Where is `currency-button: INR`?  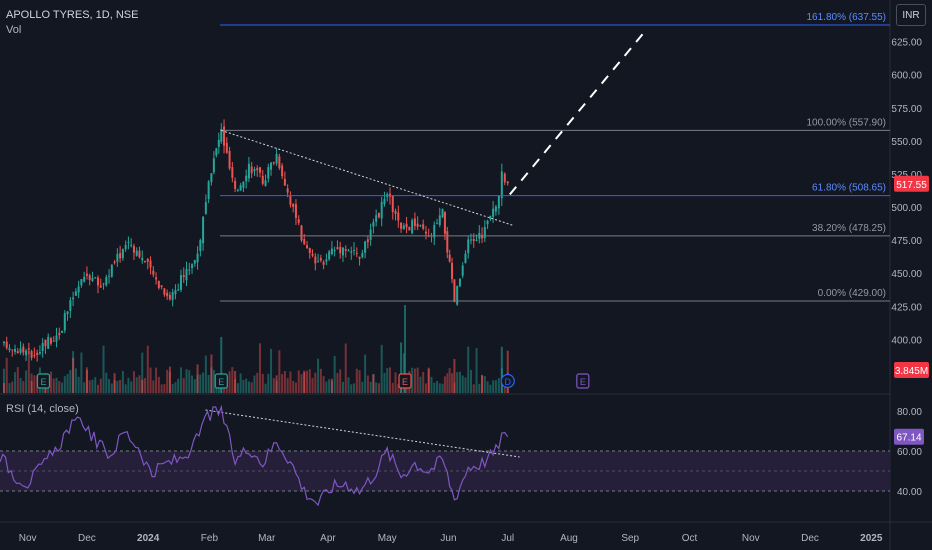
currency-button: INR is located at coordinates (911, 15).